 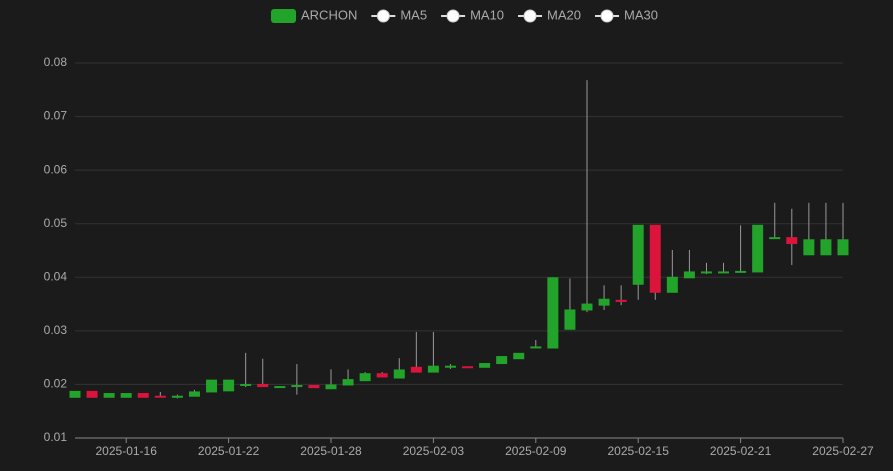 I want to click on y-tick-label: 0.03, so click(x=56, y=330).